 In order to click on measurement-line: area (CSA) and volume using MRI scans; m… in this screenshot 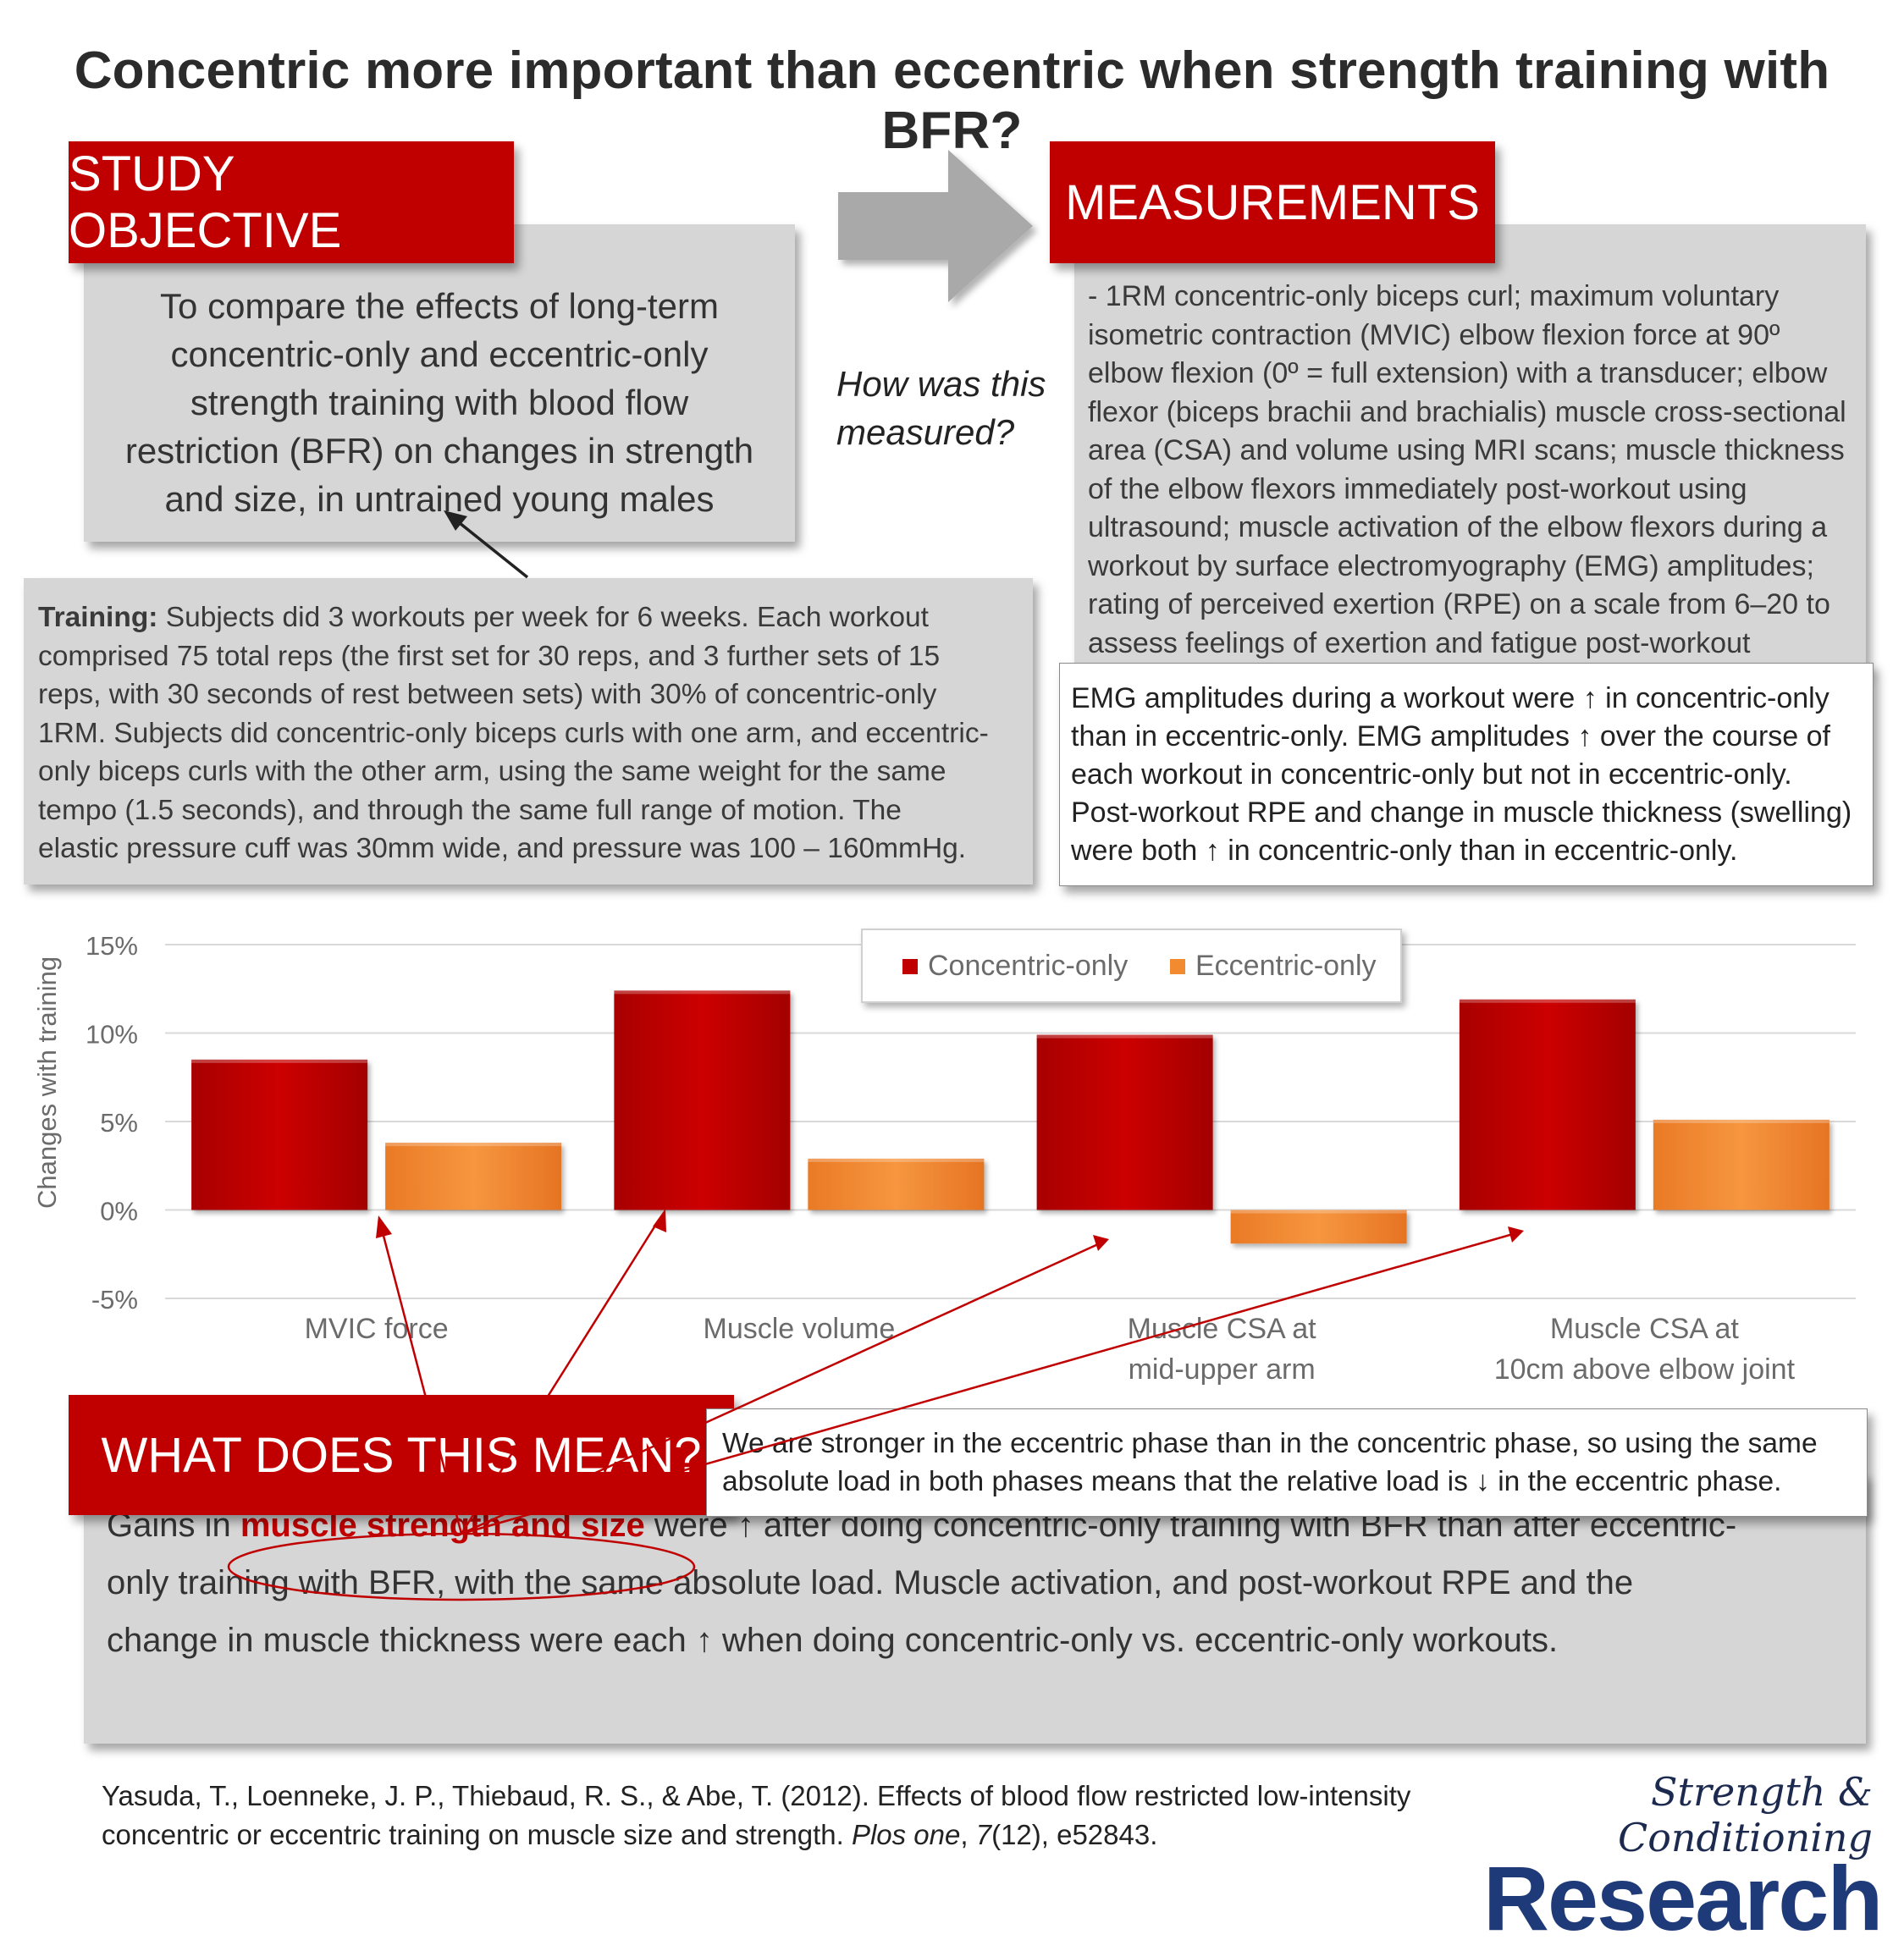, I will do `click(1467, 450)`.